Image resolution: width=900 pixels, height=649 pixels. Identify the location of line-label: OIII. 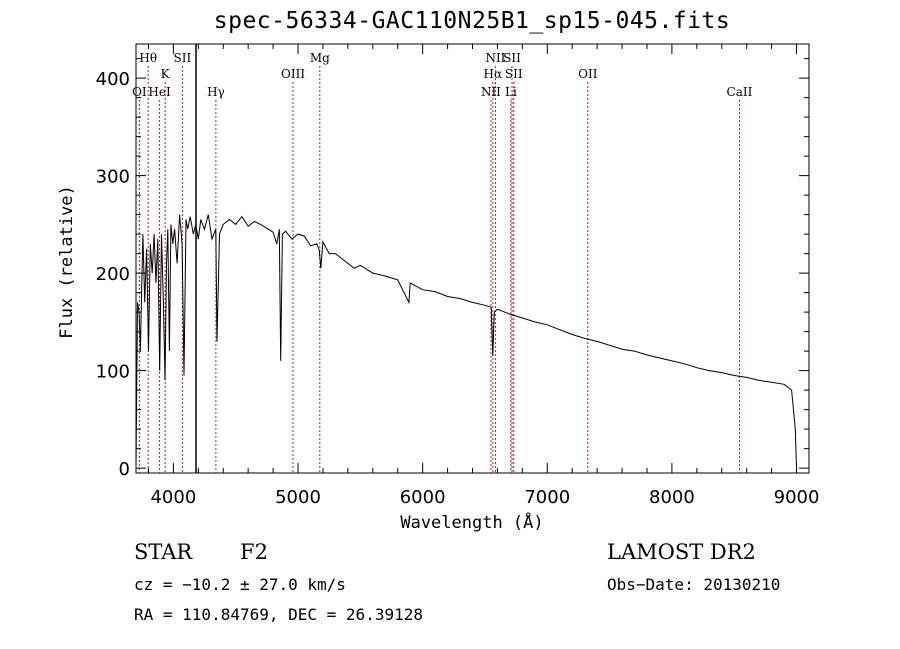
(293, 74).